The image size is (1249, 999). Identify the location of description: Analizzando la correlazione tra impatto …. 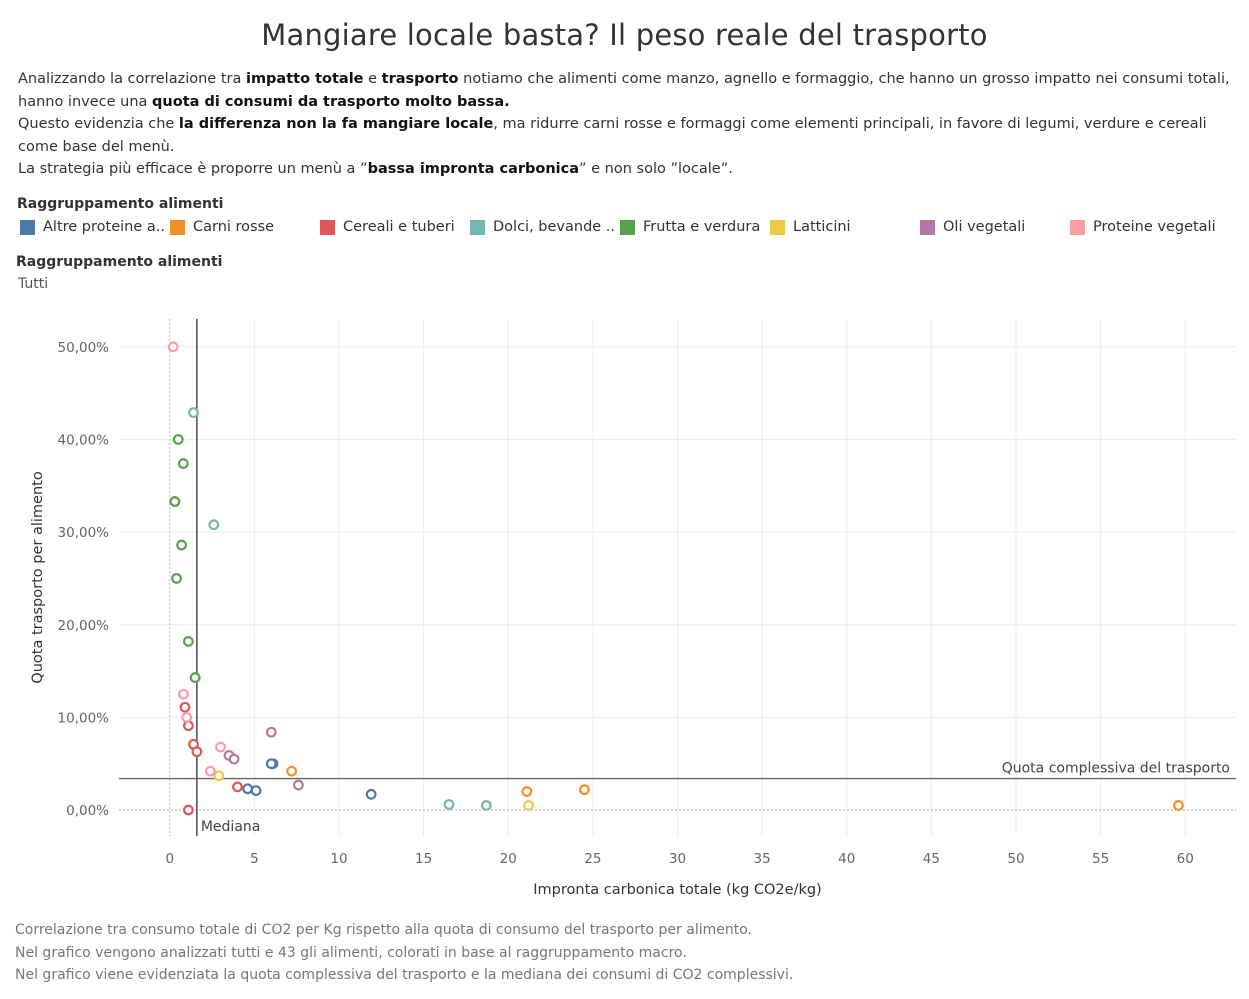
(625, 124).